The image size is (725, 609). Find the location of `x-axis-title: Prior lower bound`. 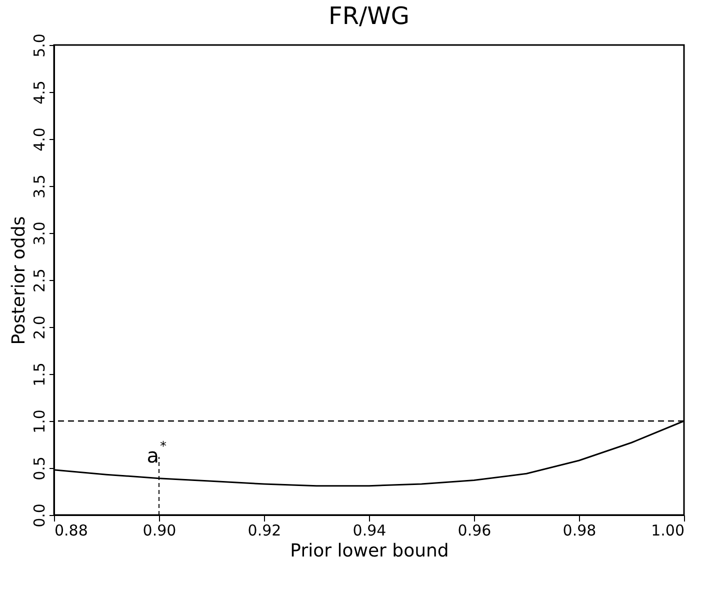

x-axis-title: Prior lower bound is located at coordinates (369, 551).